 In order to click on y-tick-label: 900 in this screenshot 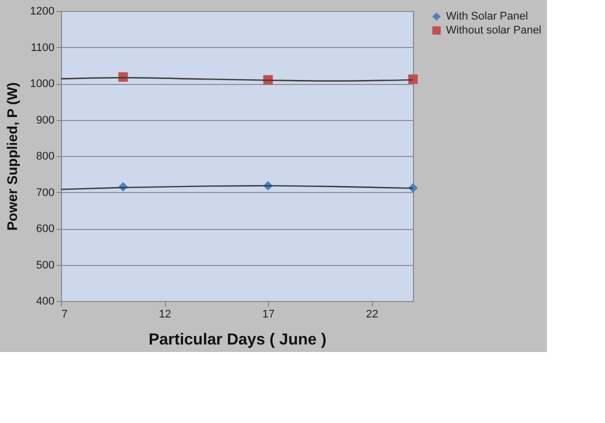, I will do `click(45, 120)`.